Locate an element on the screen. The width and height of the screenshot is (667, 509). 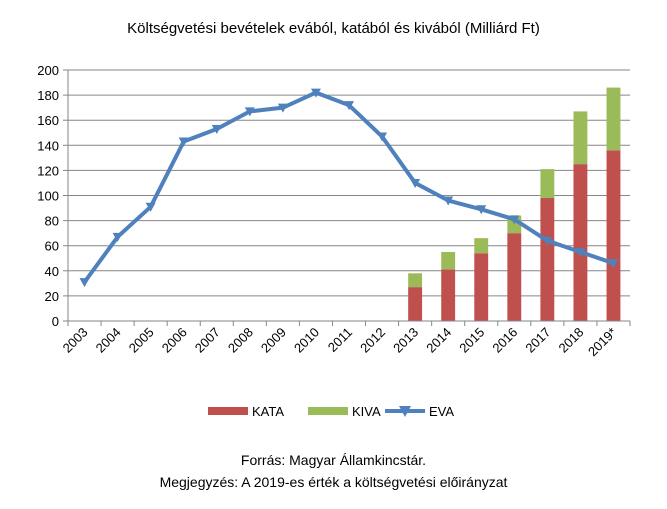
x-tick-label: 2003 is located at coordinates (75, 340).